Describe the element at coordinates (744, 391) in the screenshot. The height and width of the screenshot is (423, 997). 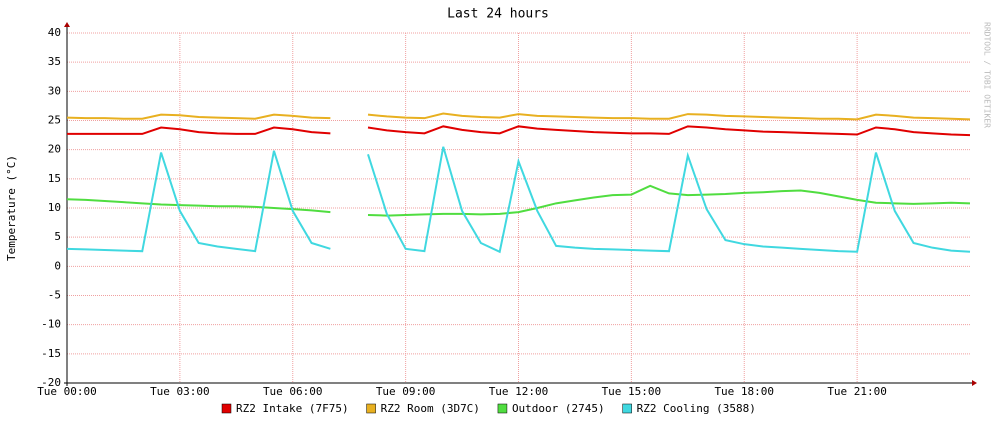
I see `x-tick-label: Tue 18:00` at that location.